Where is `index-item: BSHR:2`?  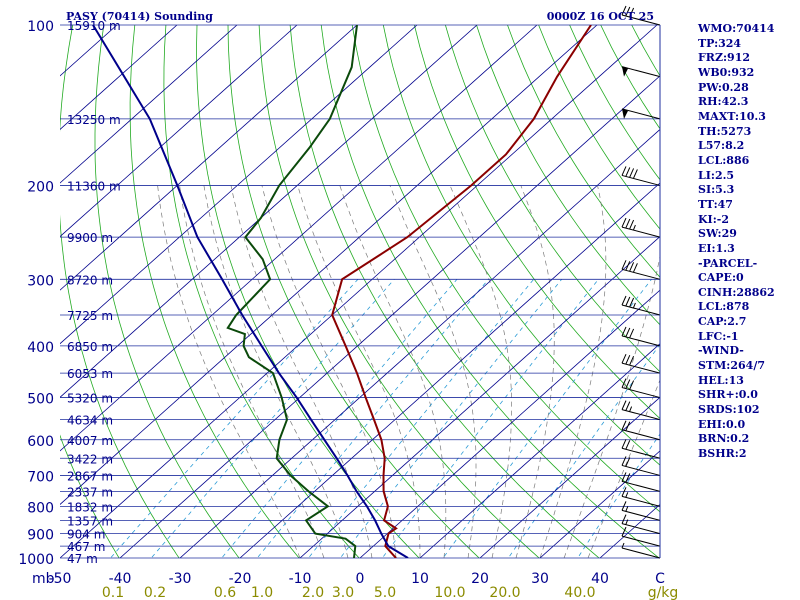 index-item: BSHR:2 is located at coordinates (722, 454).